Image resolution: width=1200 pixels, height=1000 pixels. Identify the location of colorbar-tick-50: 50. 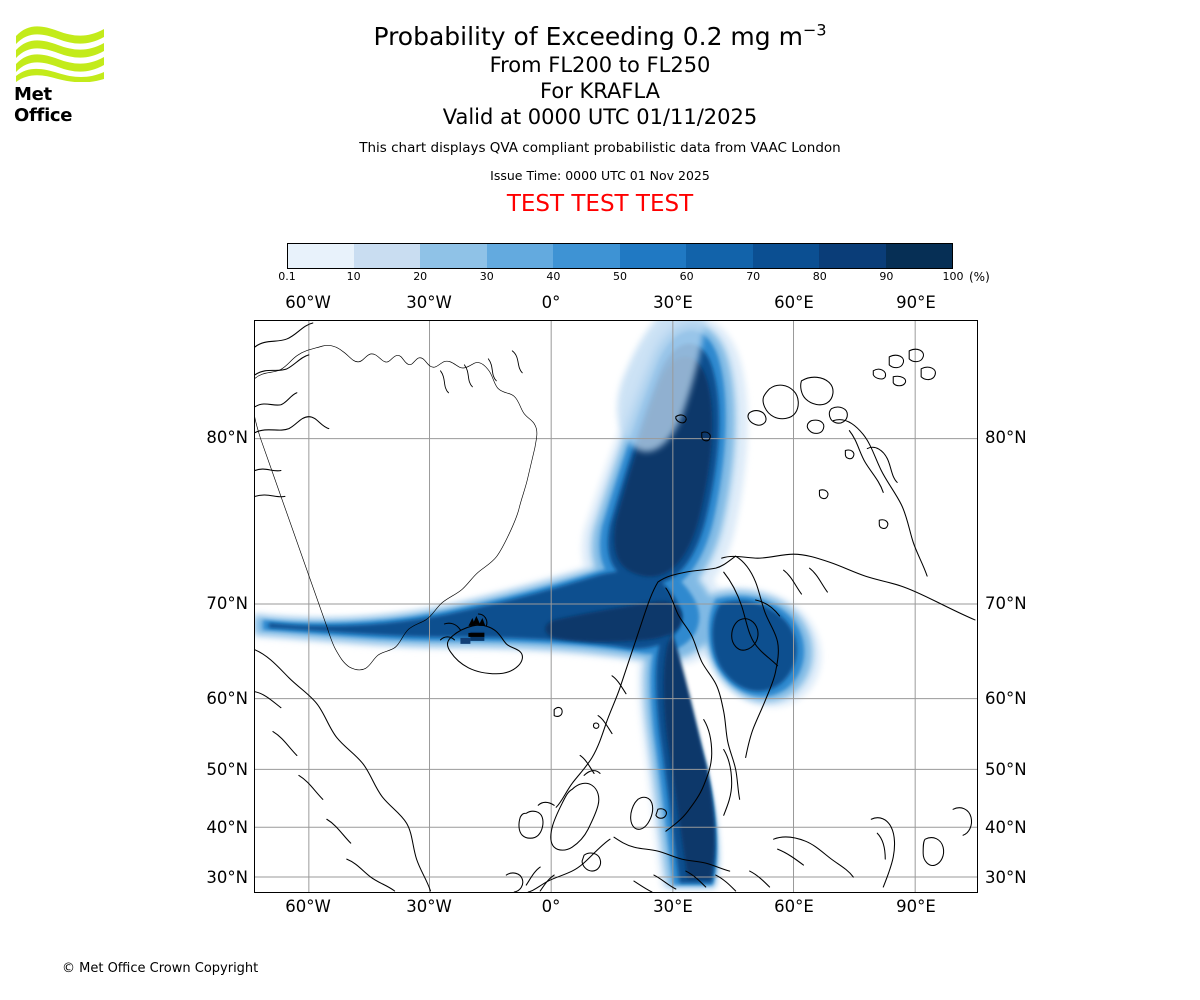
(620, 276).